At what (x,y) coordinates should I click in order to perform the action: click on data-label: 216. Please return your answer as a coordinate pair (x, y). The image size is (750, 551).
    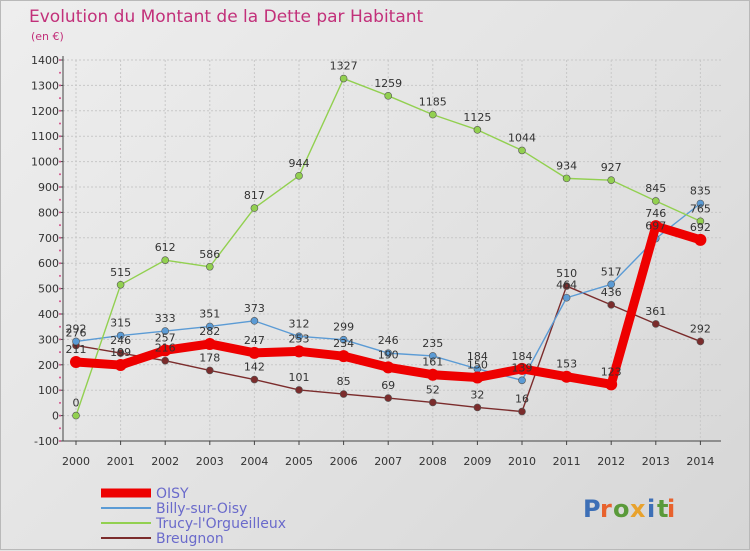
    Looking at the image, I should click on (165, 348).